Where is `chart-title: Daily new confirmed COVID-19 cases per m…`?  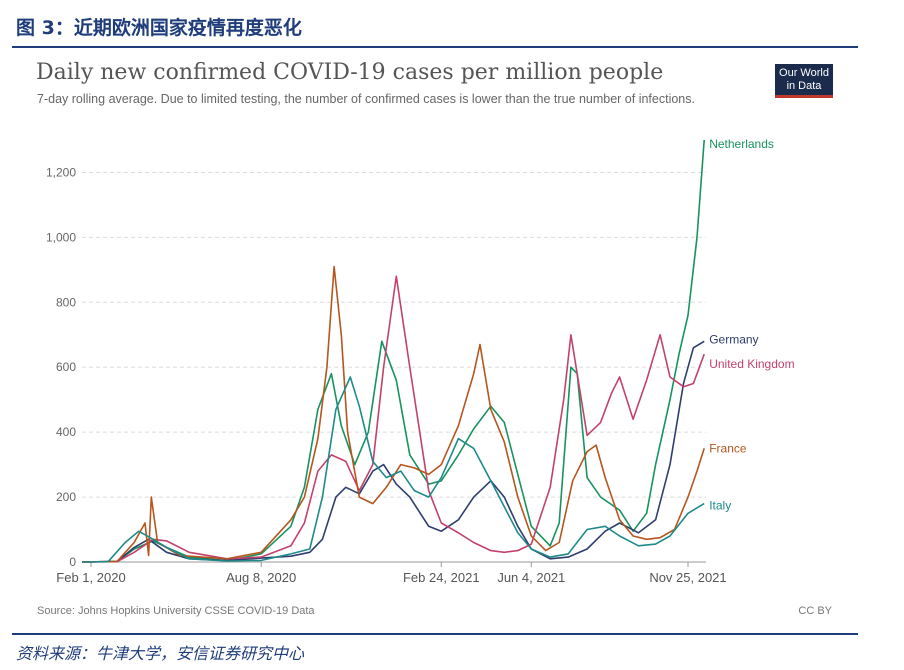 chart-title: Daily new confirmed COVID-19 cases per m… is located at coordinates (350, 72).